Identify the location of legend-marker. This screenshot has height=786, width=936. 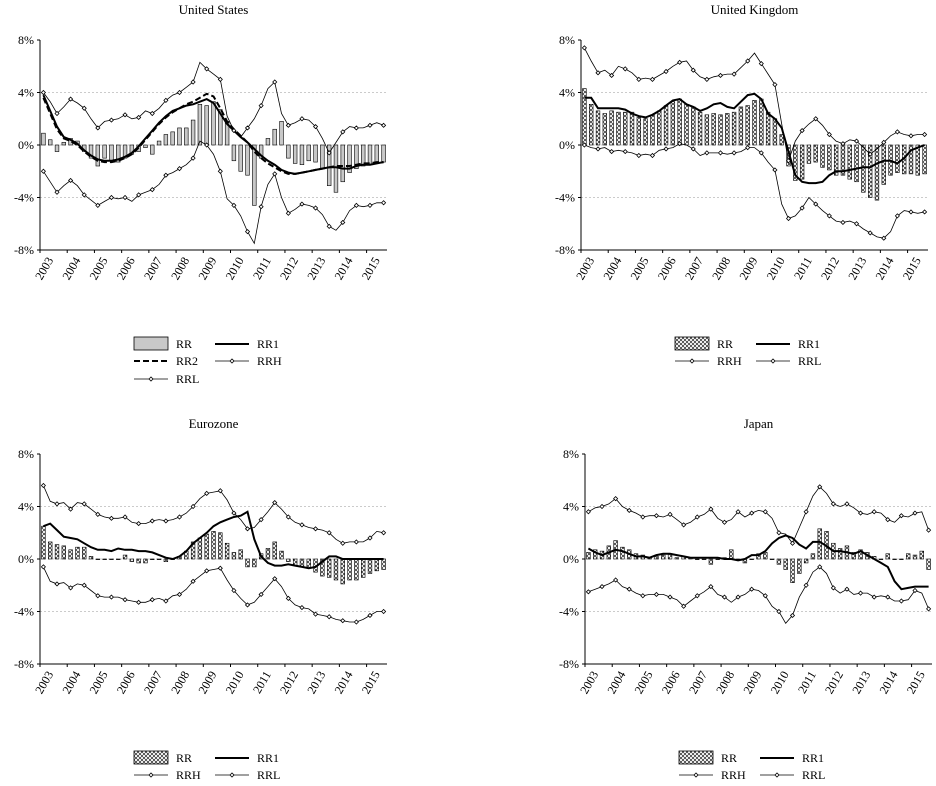
(151, 775).